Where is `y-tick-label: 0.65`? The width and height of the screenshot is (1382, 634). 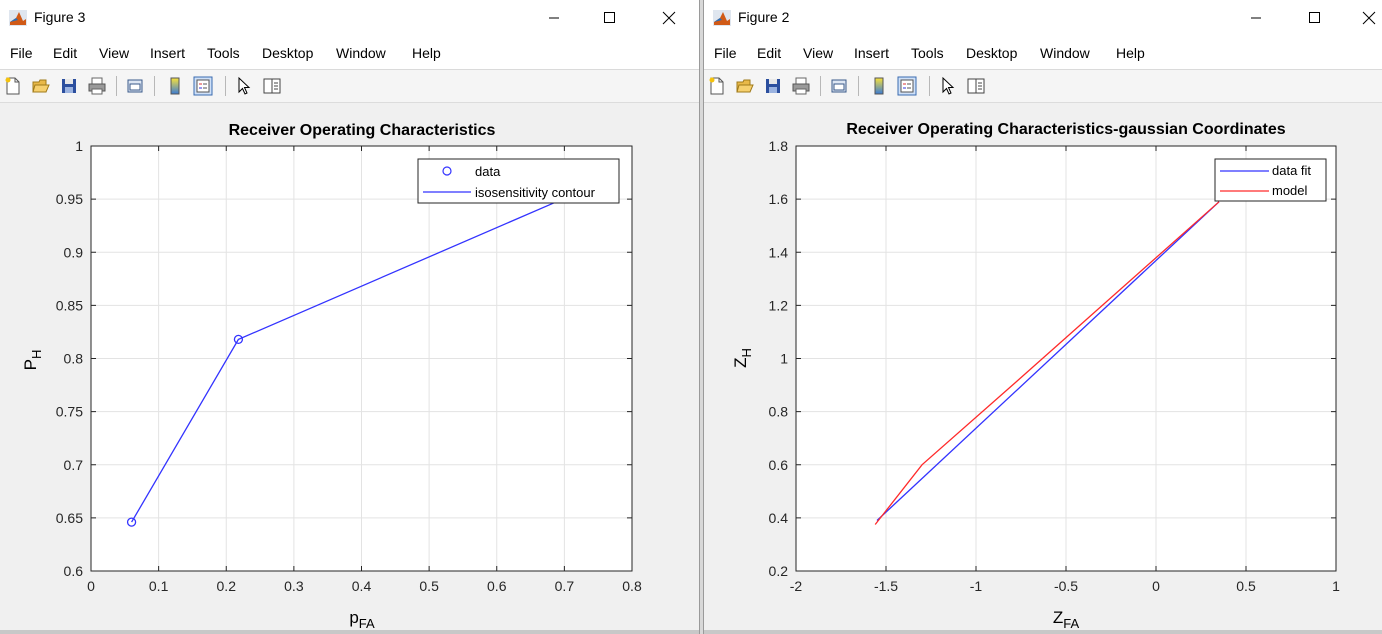
y-tick-label: 0.65 is located at coordinates (69, 518).